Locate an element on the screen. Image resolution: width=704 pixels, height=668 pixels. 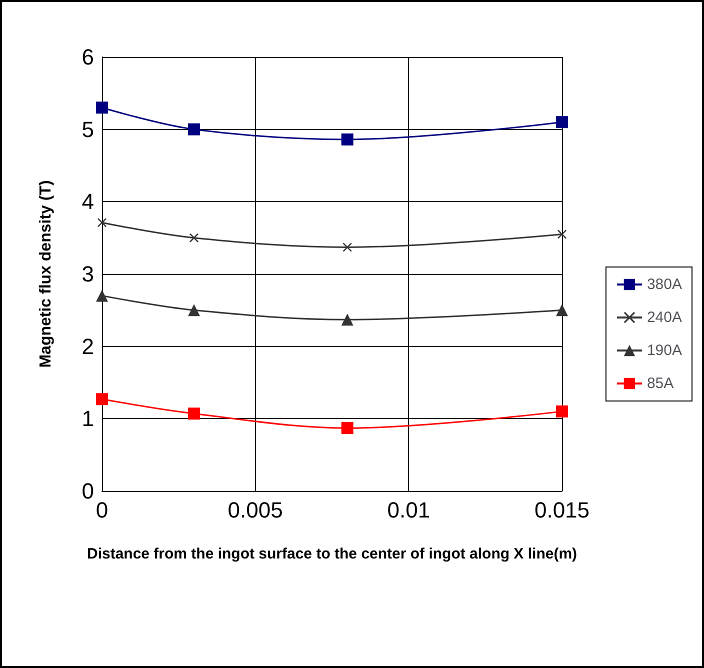
y-tick-label: 3 is located at coordinates (88, 274).